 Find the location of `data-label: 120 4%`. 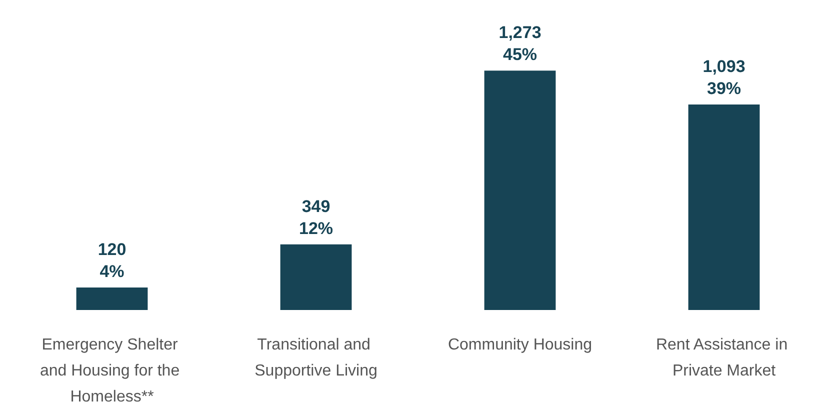

data-label: 120 4% is located at coordinates (112, 260).